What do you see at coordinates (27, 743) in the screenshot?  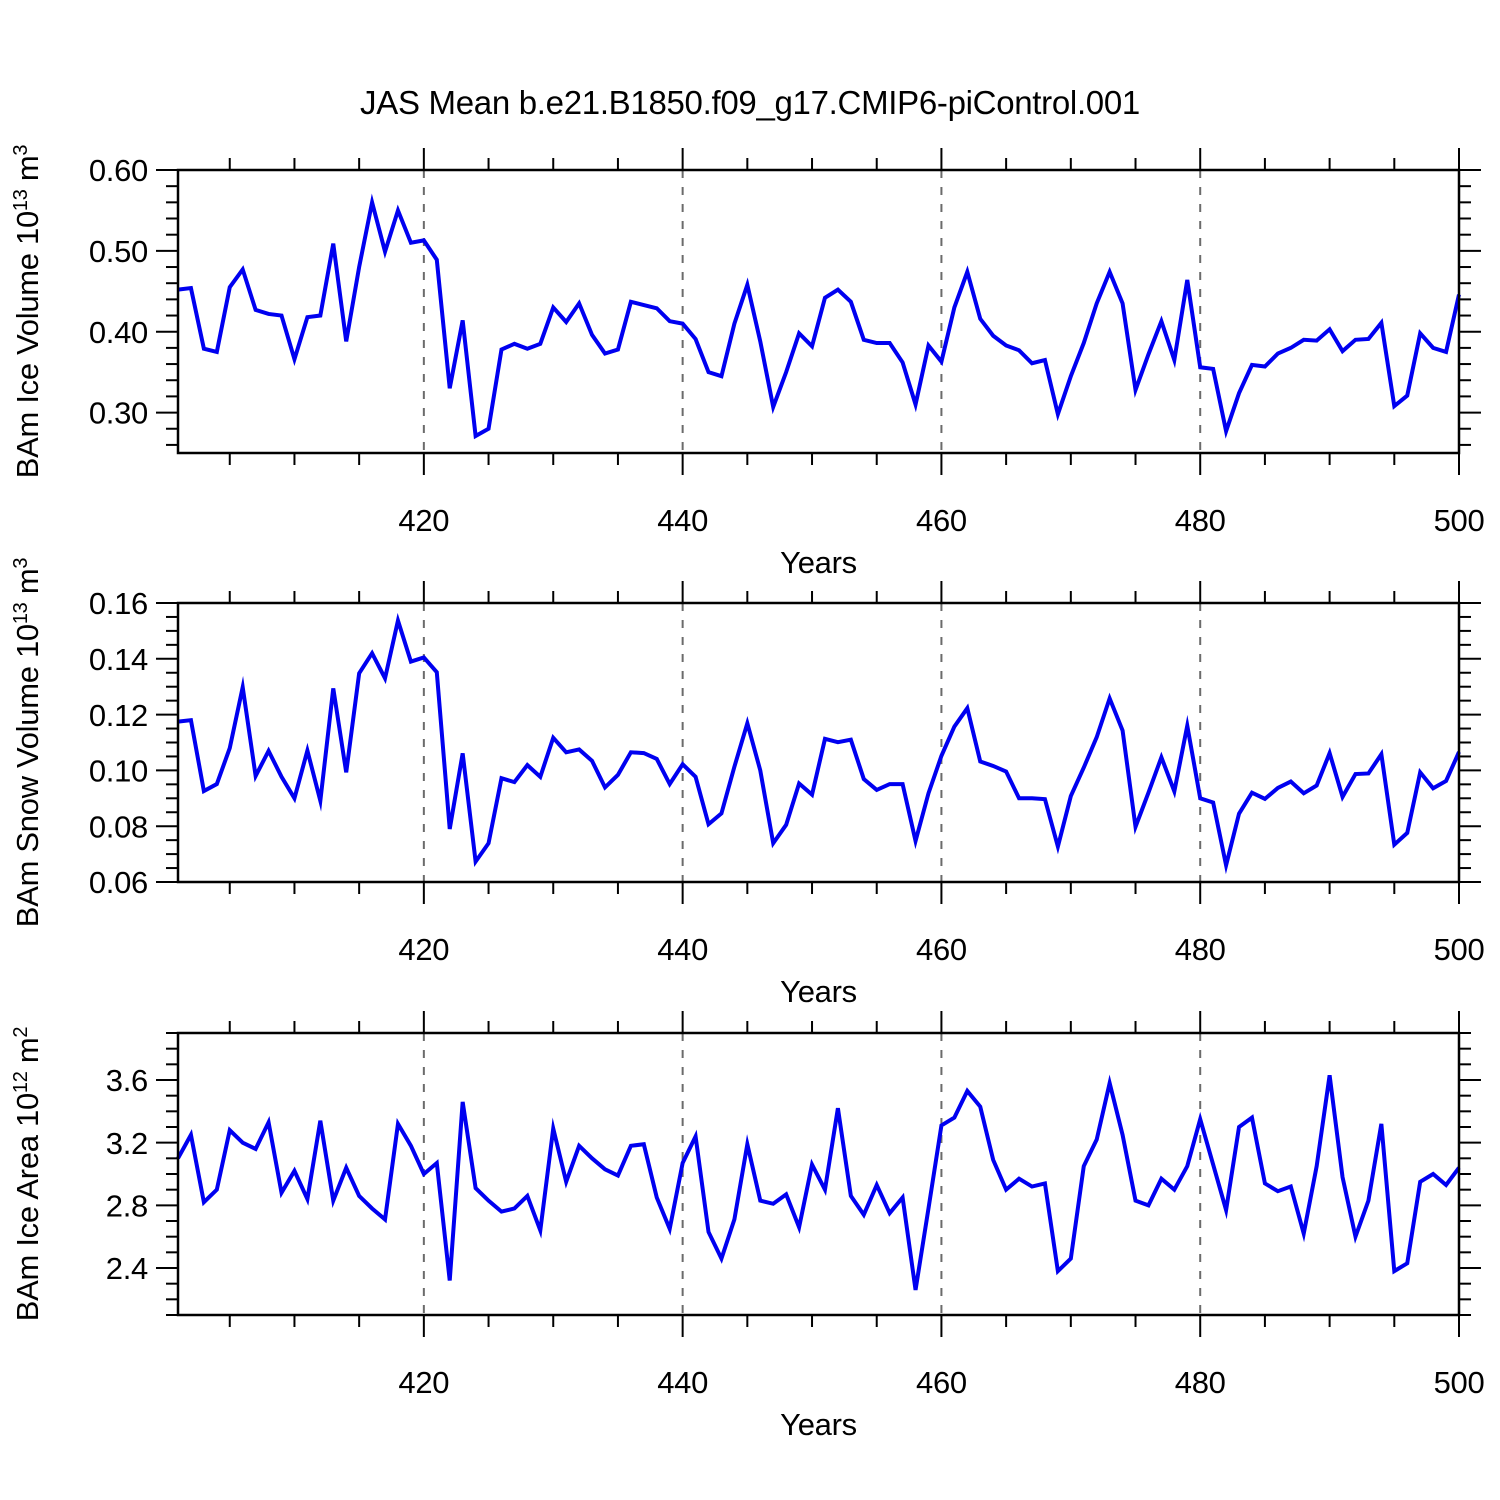 I see `y-axis-title: BAm Snow Volume 1013 m3` at bounding box center [27, 743].